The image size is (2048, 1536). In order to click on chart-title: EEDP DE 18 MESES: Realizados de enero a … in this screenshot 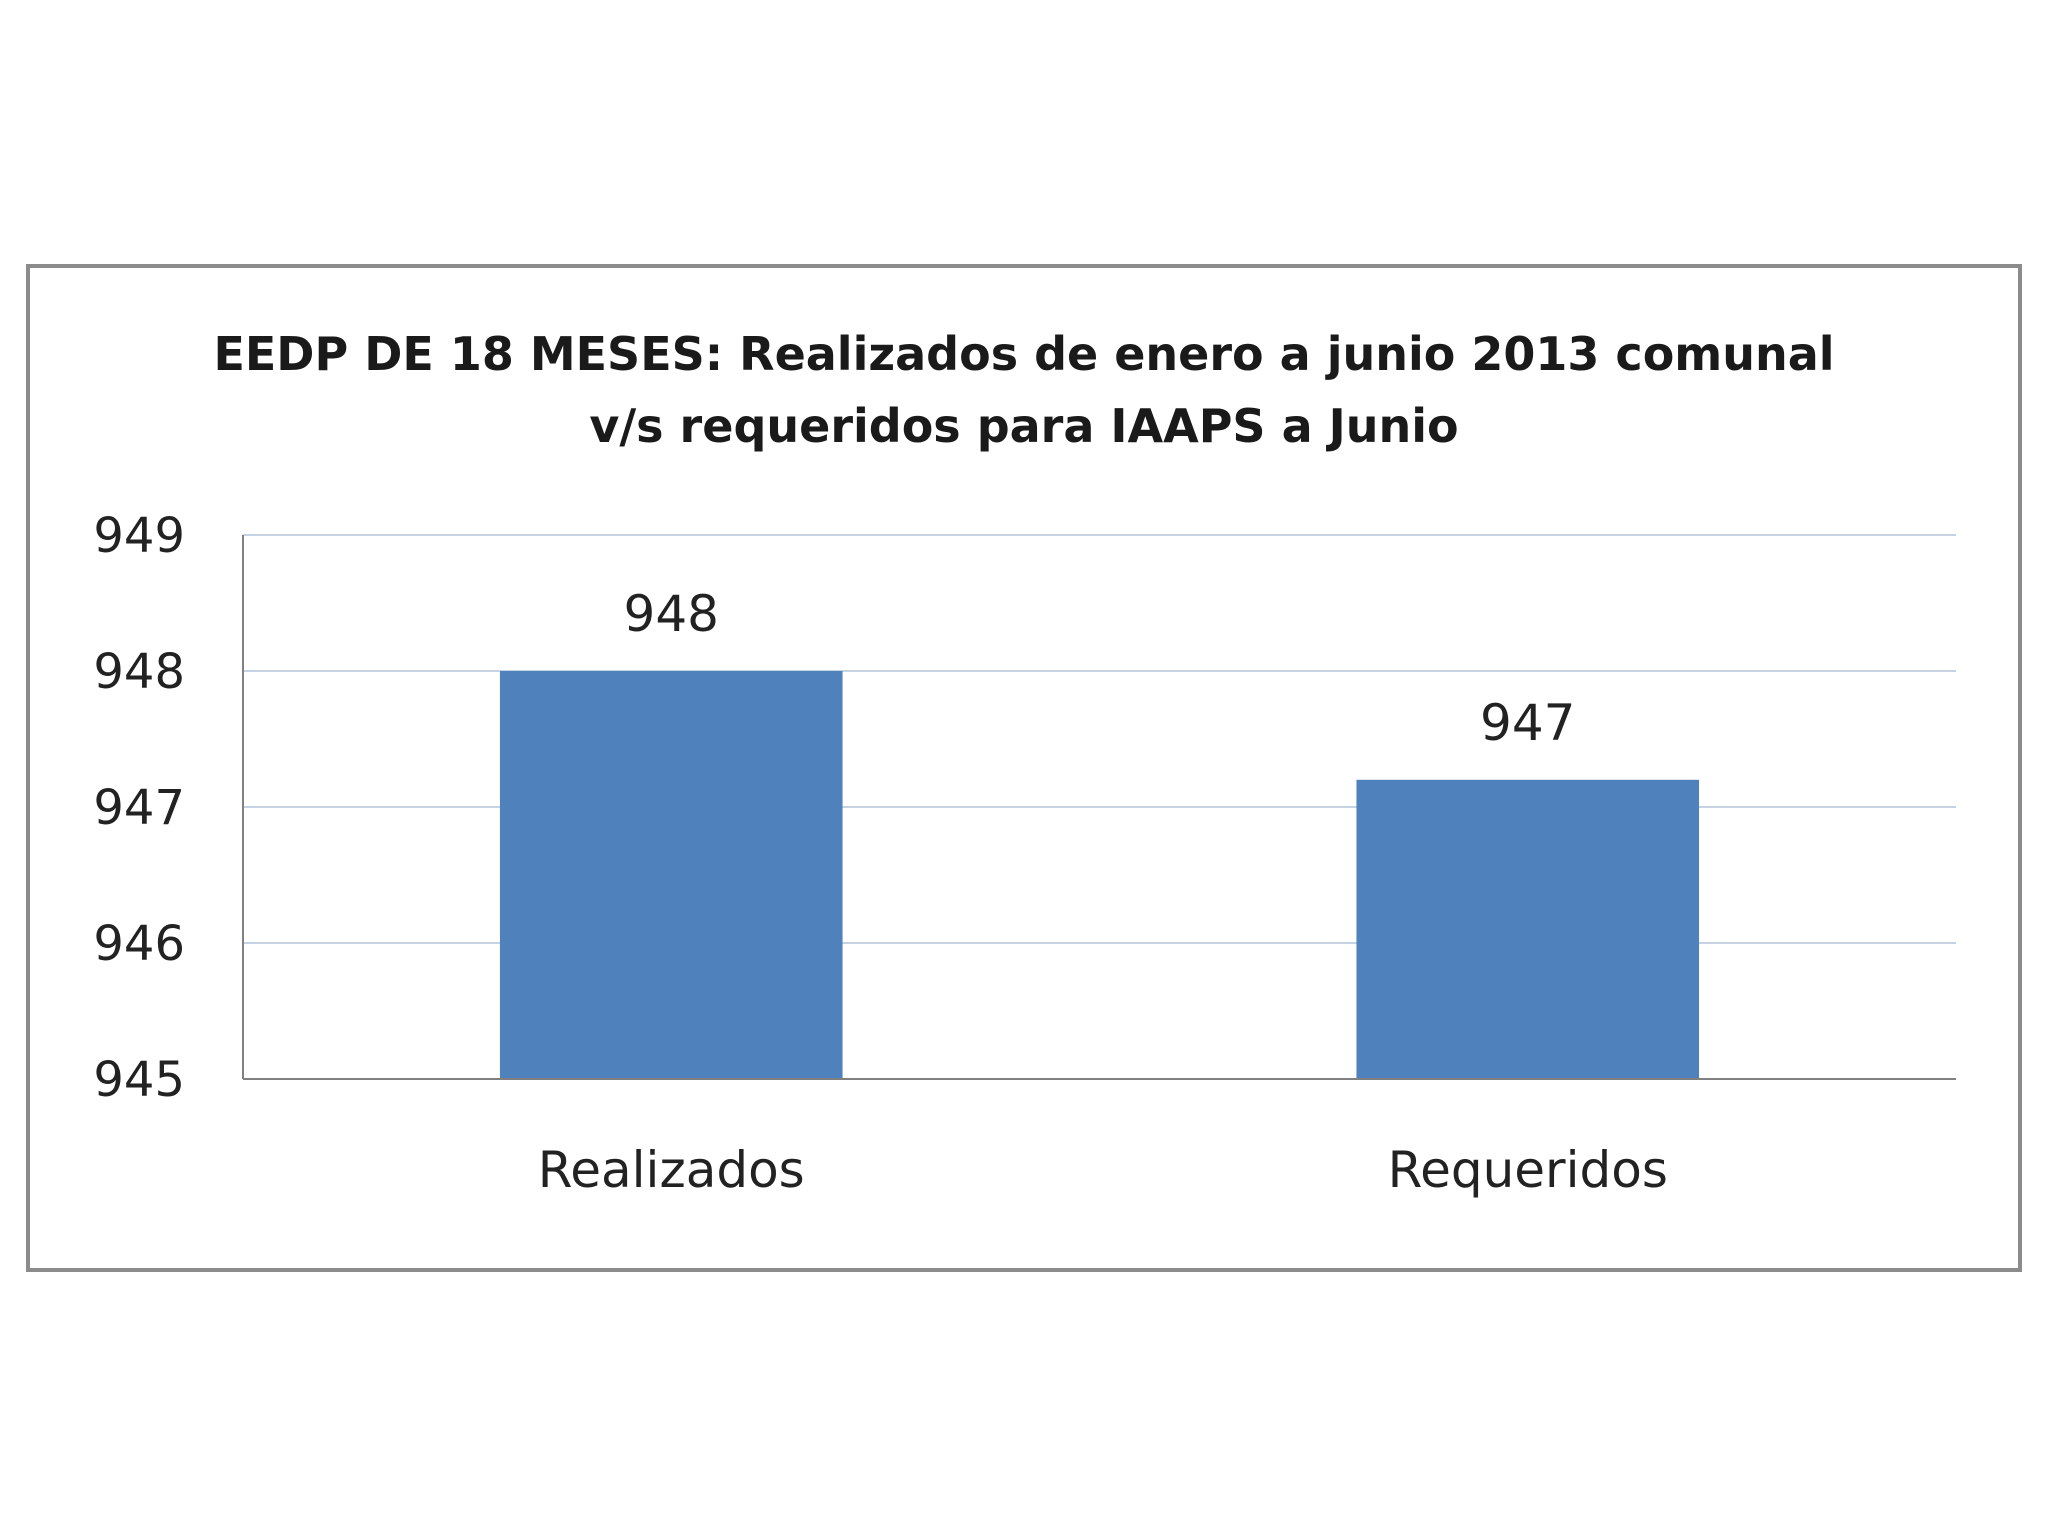, I will do `click(1024, 390)`.